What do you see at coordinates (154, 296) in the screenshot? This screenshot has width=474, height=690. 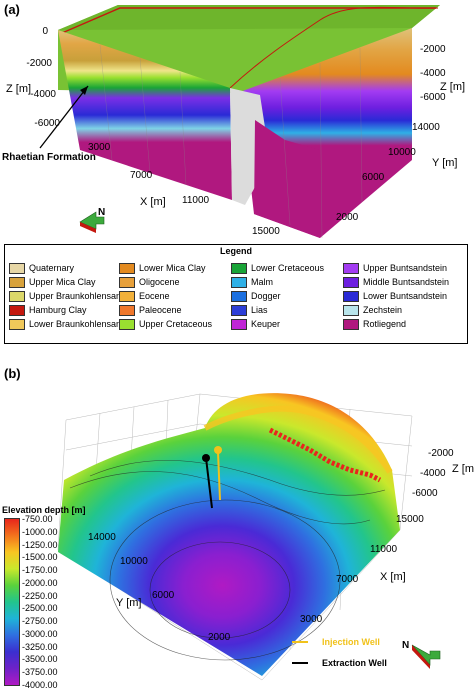 I see `legend-label: Eocene` at bounding box center [154, 296].